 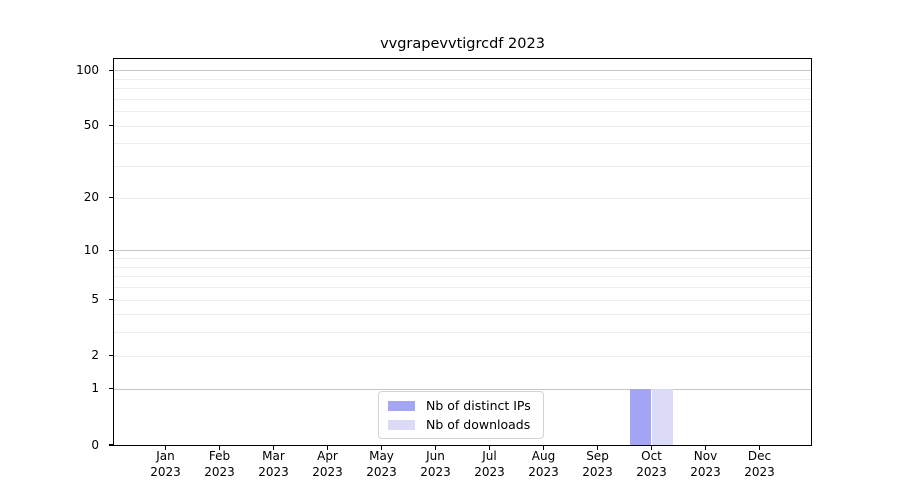 I want to click on x-axis-tick-label: May 2023, so click(x=381, y=464).